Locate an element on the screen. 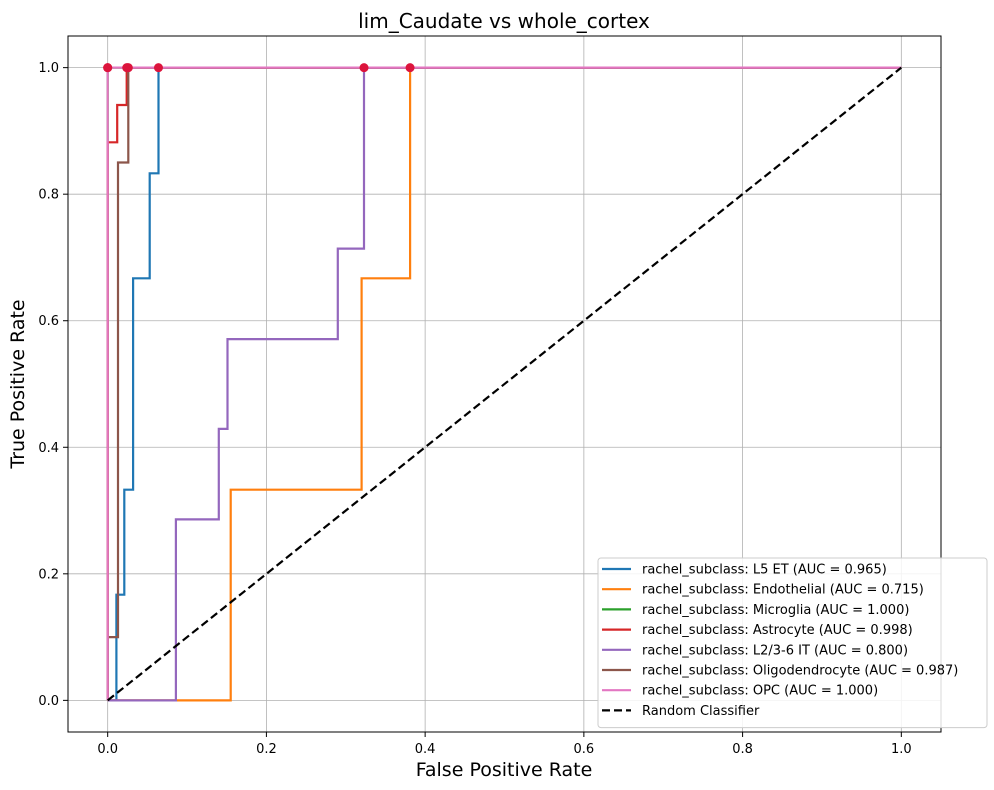 The height and width of the screenshot is (790, 994). legend-box is located at coordinates (792, 643).